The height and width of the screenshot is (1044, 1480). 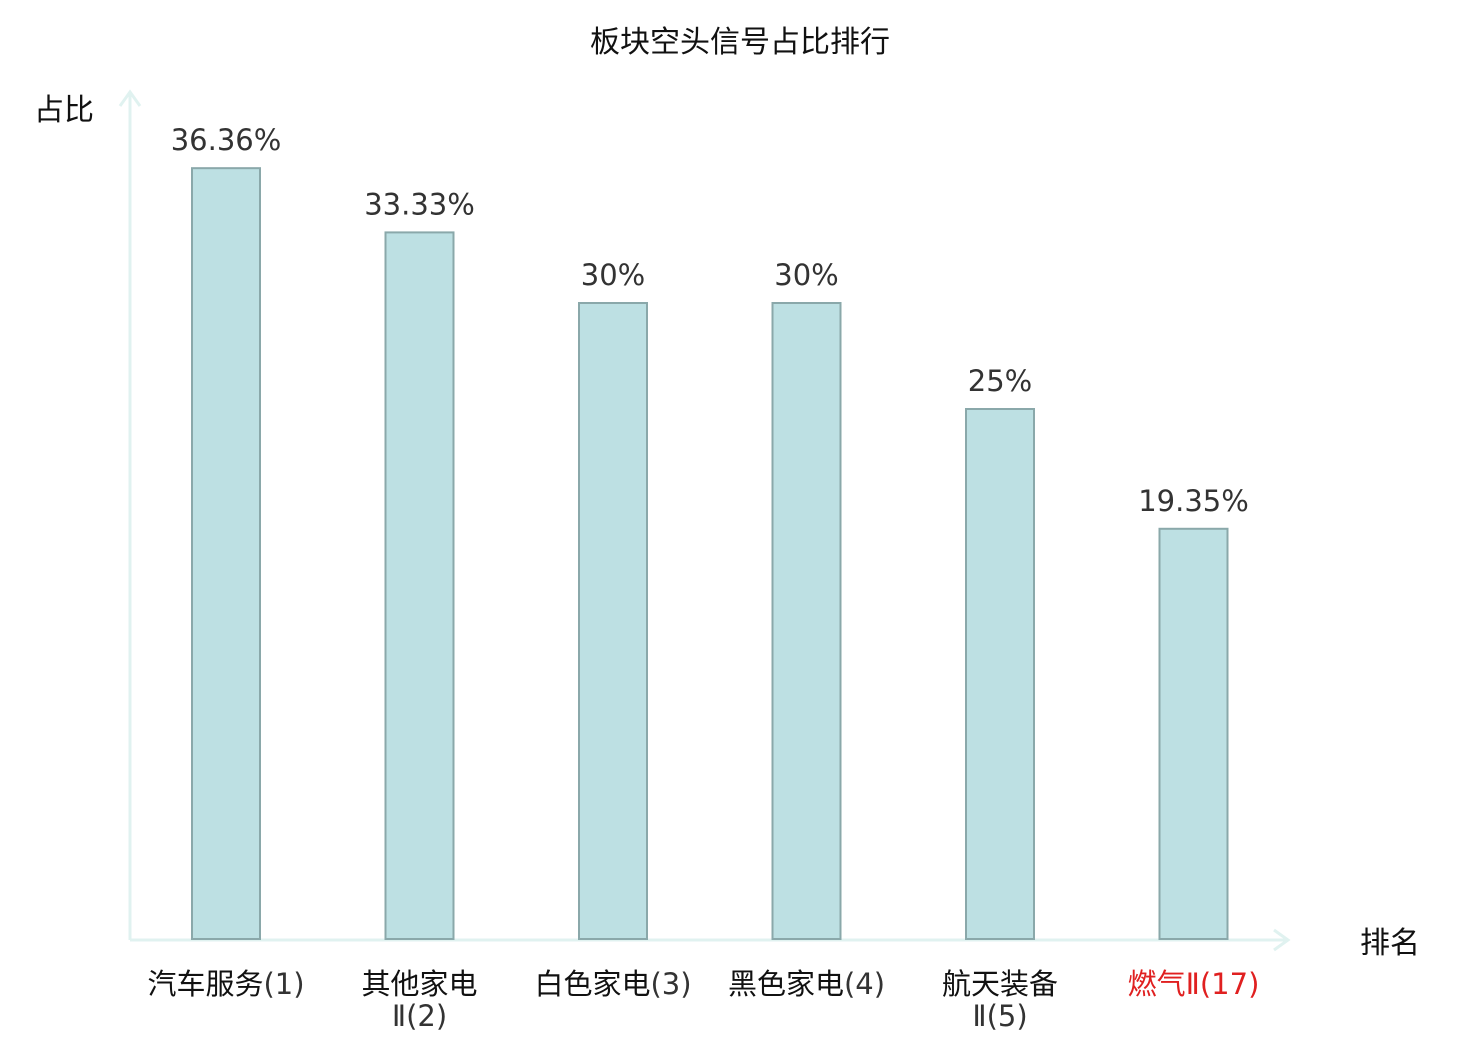 I want to click on chart-title: 板块空头信号占比排行, so click(x=740, y=42).